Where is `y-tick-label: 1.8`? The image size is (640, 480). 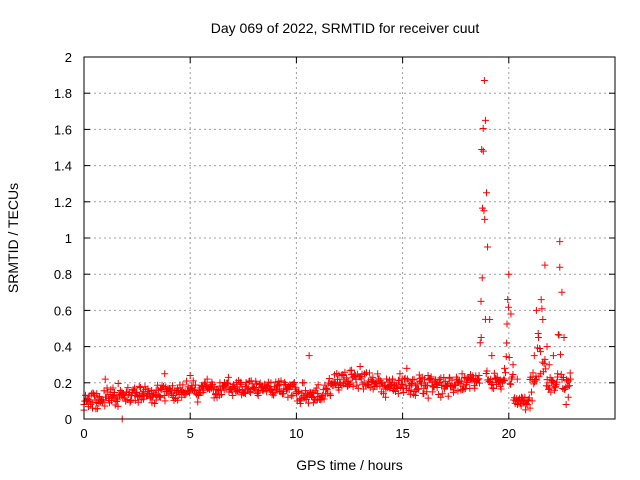
y-tick-label: 1.8 is located at coordinates (63, 93).